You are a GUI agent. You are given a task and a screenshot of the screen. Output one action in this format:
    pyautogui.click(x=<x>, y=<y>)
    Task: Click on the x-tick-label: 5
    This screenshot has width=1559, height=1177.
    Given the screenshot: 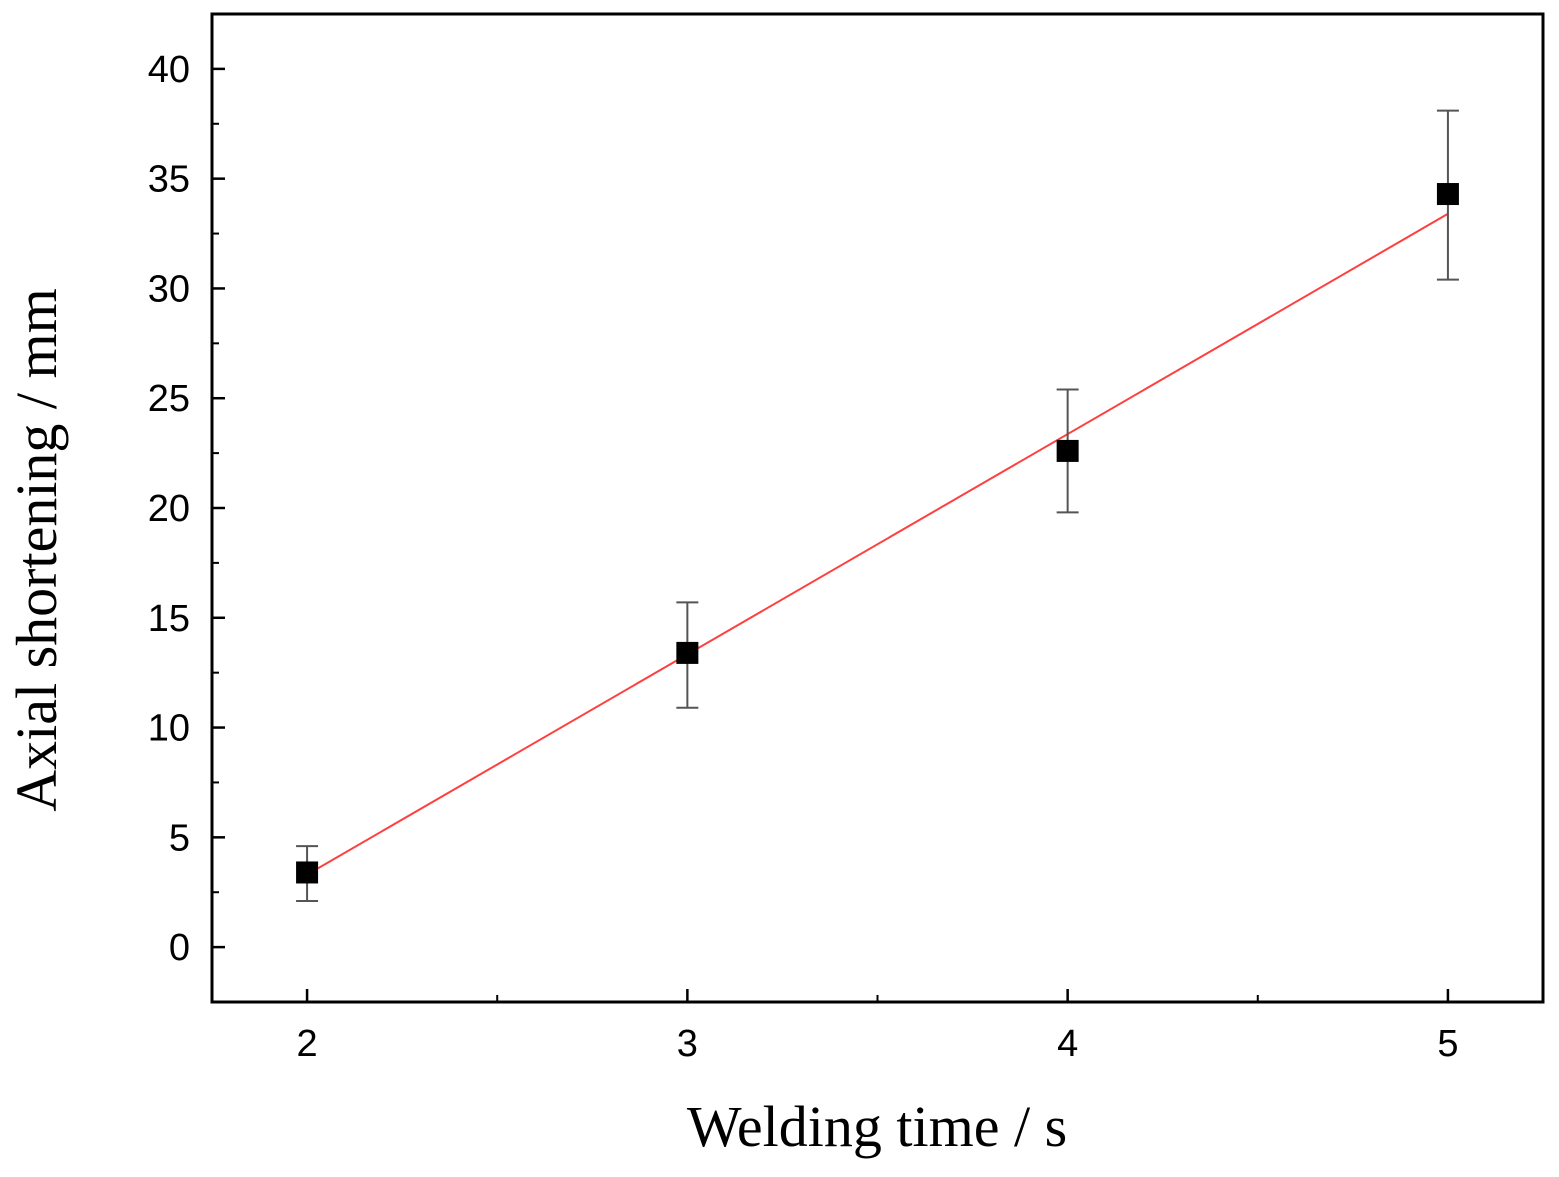 What is the action you would take?
    pyautogui.click(x=1447, y=1044)
    